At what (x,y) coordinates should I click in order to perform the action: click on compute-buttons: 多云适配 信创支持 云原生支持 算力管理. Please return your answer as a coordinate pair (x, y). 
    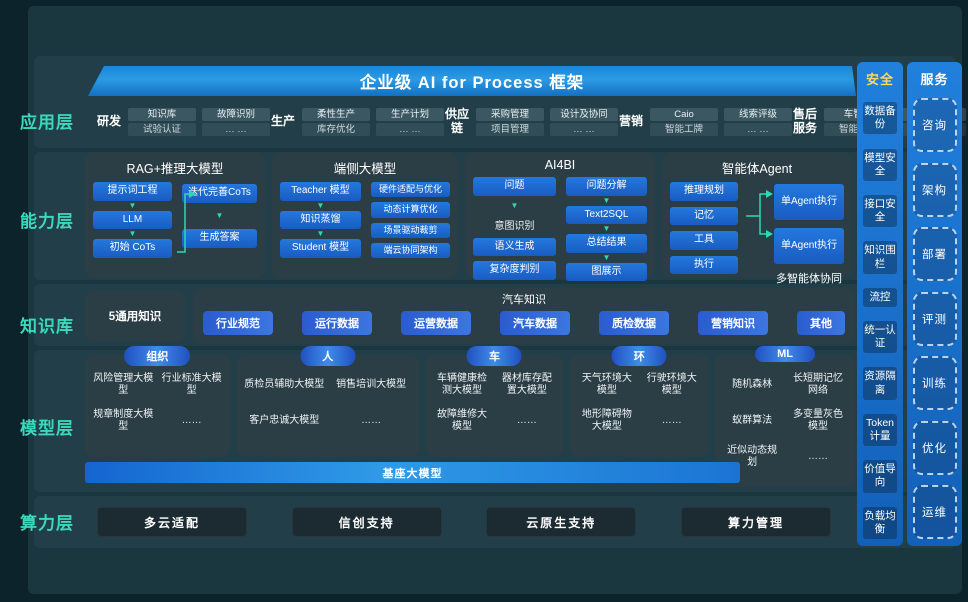
    Looking at the image, I should click on (464, 522).